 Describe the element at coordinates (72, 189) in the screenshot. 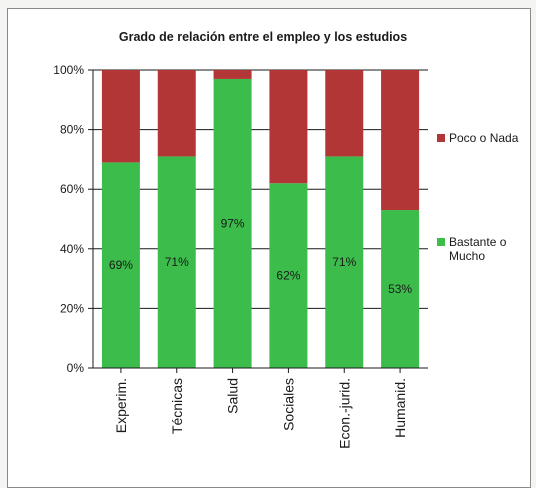

I see `y-tick-label: 60%` at that location.